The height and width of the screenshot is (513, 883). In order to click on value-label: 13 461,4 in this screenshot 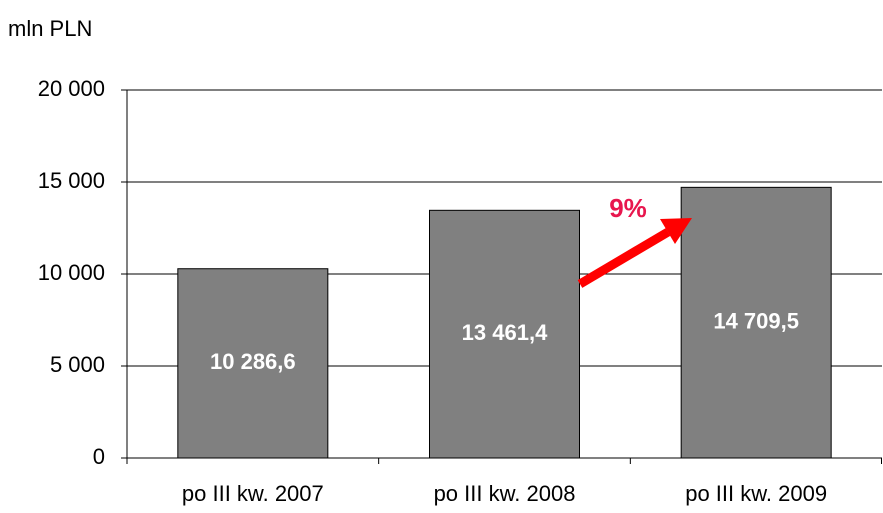, I will do `click(505, 332)`.